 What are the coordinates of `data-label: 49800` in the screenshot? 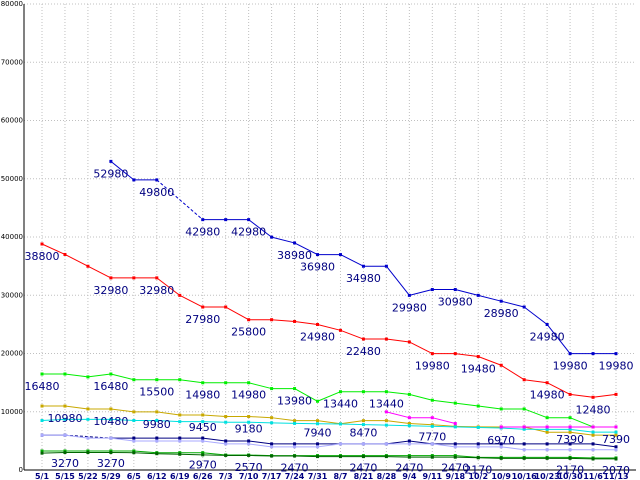 It's located at (156, 192).